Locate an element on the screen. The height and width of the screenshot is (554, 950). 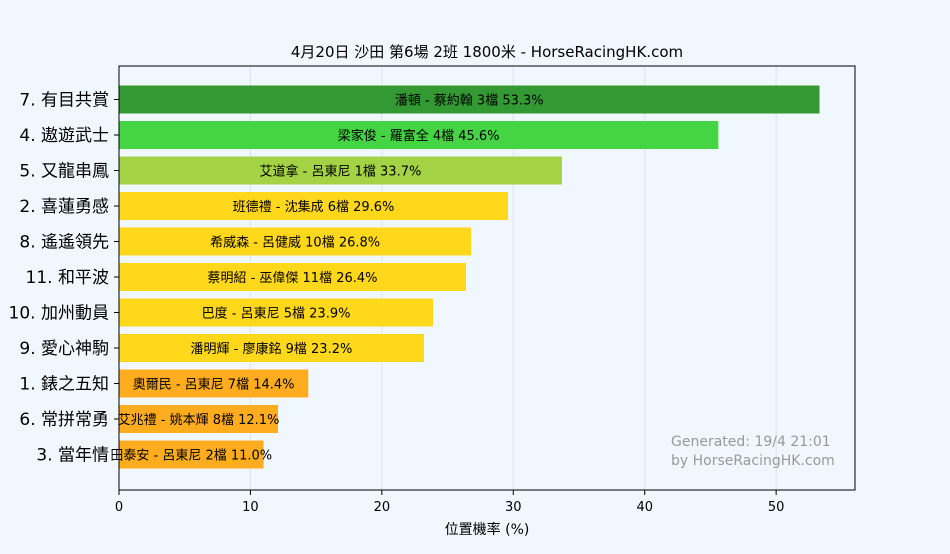
bar-label: 艾道拿 - 呂東尼 1檔 33.7% is located at coordinates (341, 172).